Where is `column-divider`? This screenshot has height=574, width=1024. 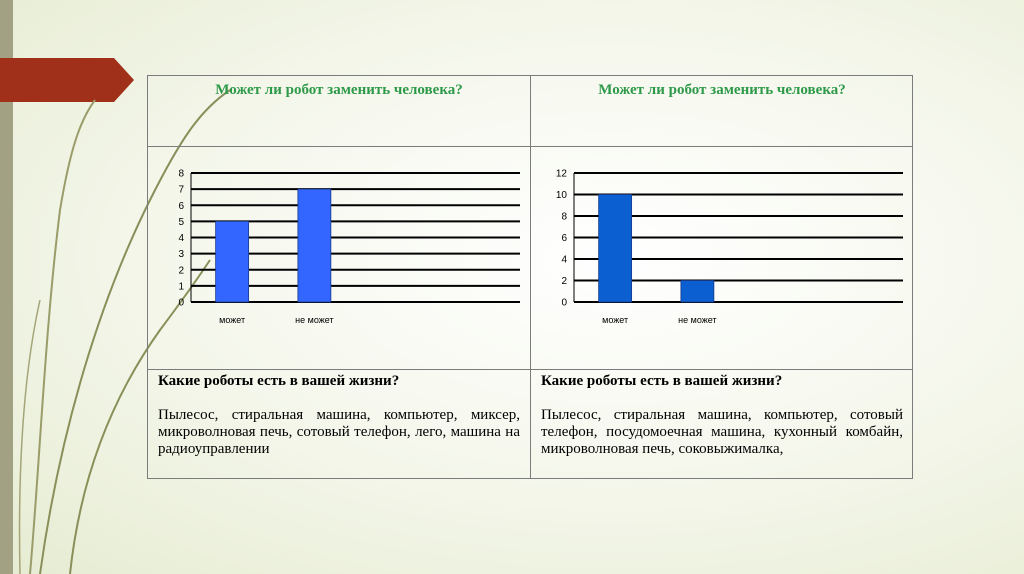
column-divider is located at coordinates (530, 277).